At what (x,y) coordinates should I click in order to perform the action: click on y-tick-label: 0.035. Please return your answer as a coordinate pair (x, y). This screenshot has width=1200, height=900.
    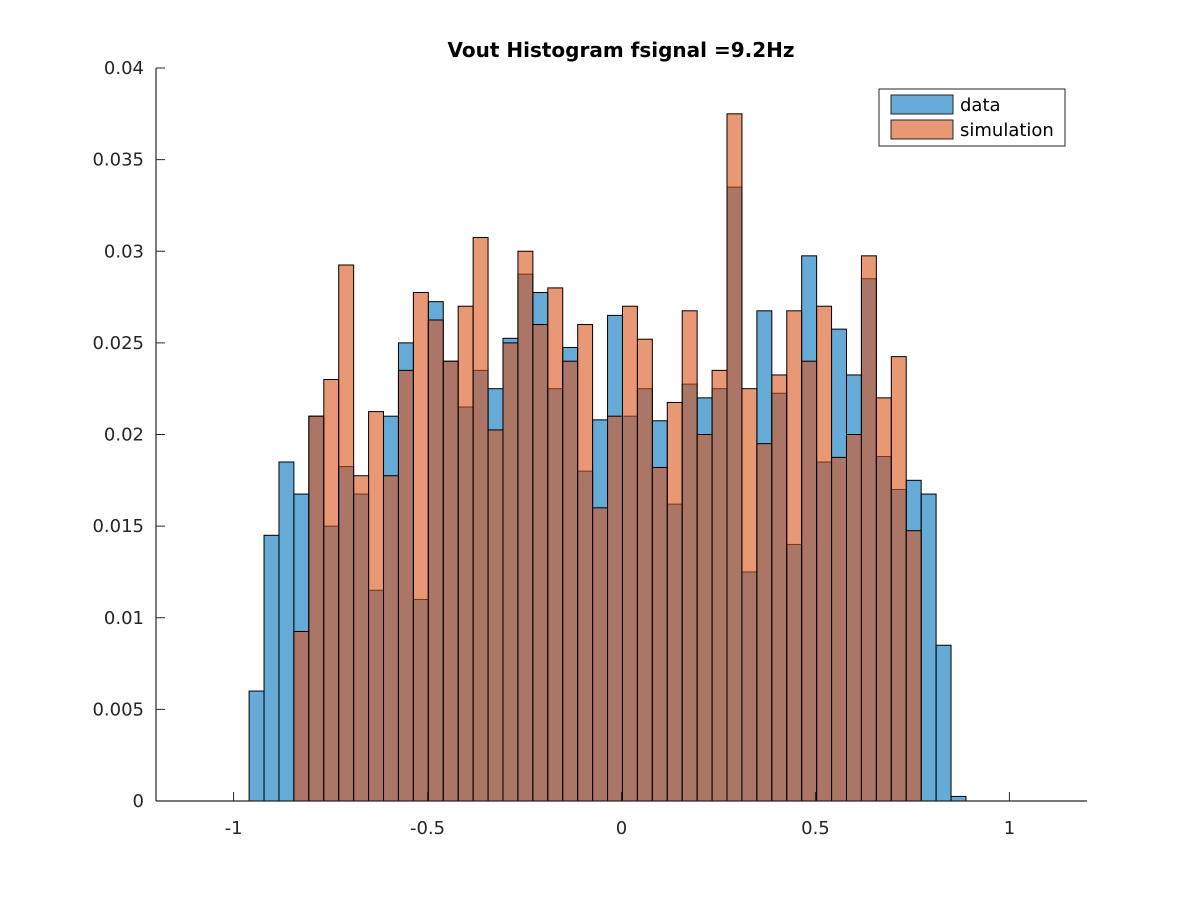
    Looking at the image, I should click on (118, 160).